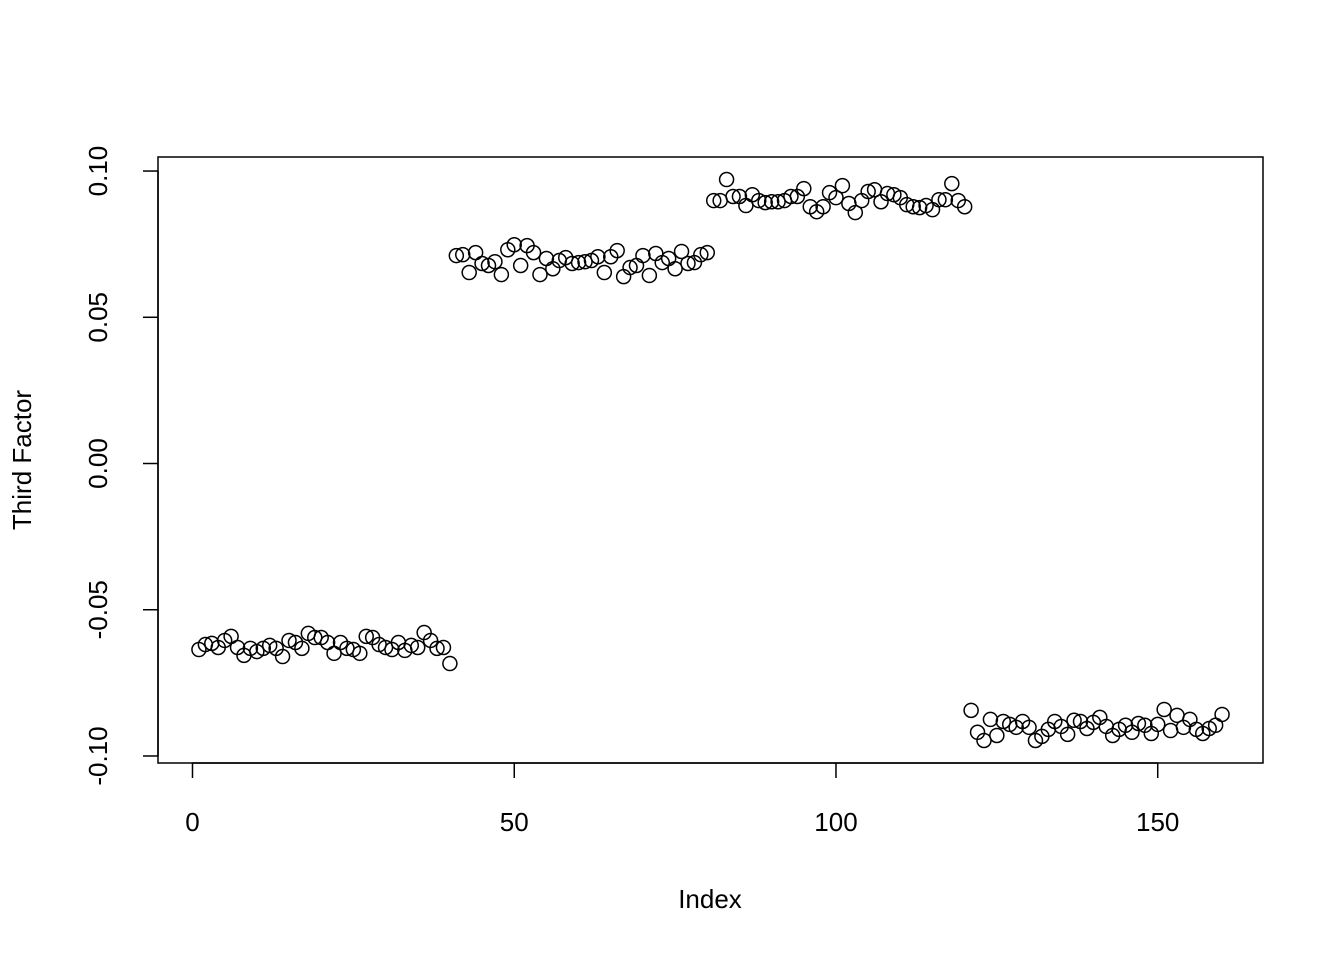 Image resolution: width=1344 pixels, height=960 pixels. Describe the element at coordinates (192, 822) in the screenshot. I see `x-tick-label: 0` at that location.